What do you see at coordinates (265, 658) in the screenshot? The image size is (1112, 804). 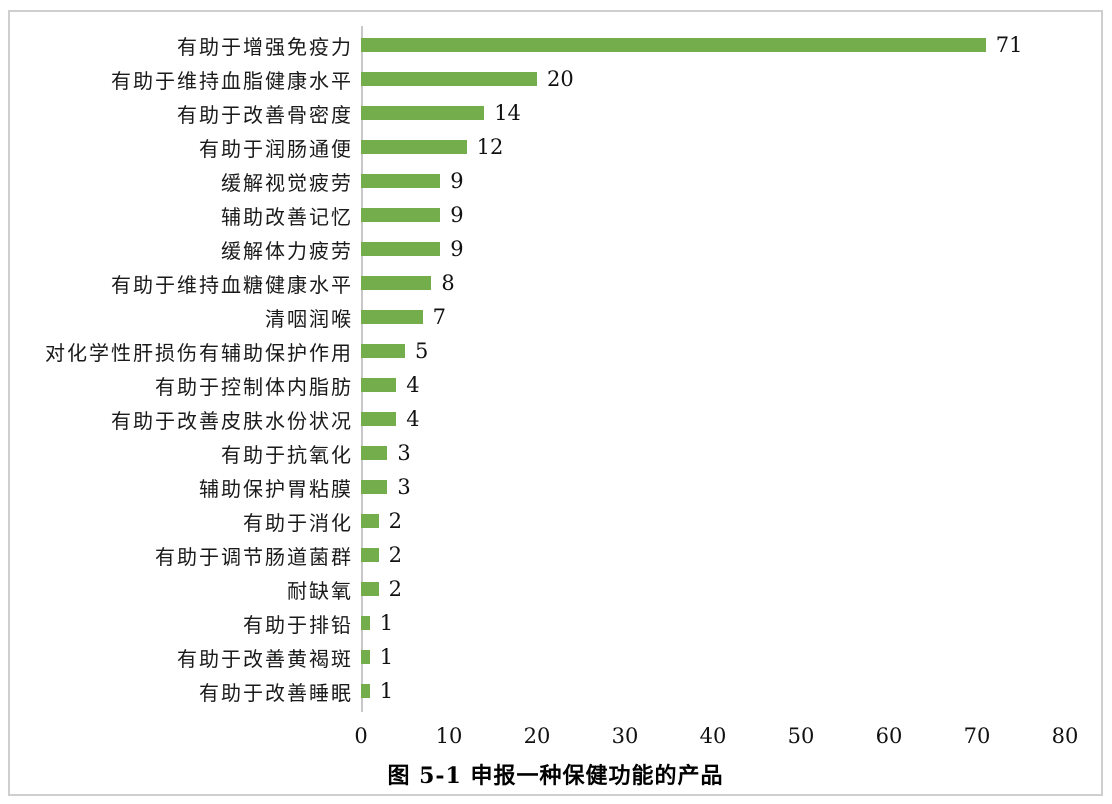 I see `category-label: 有助于改善黄褐斑` at bounding box center [265, 658].